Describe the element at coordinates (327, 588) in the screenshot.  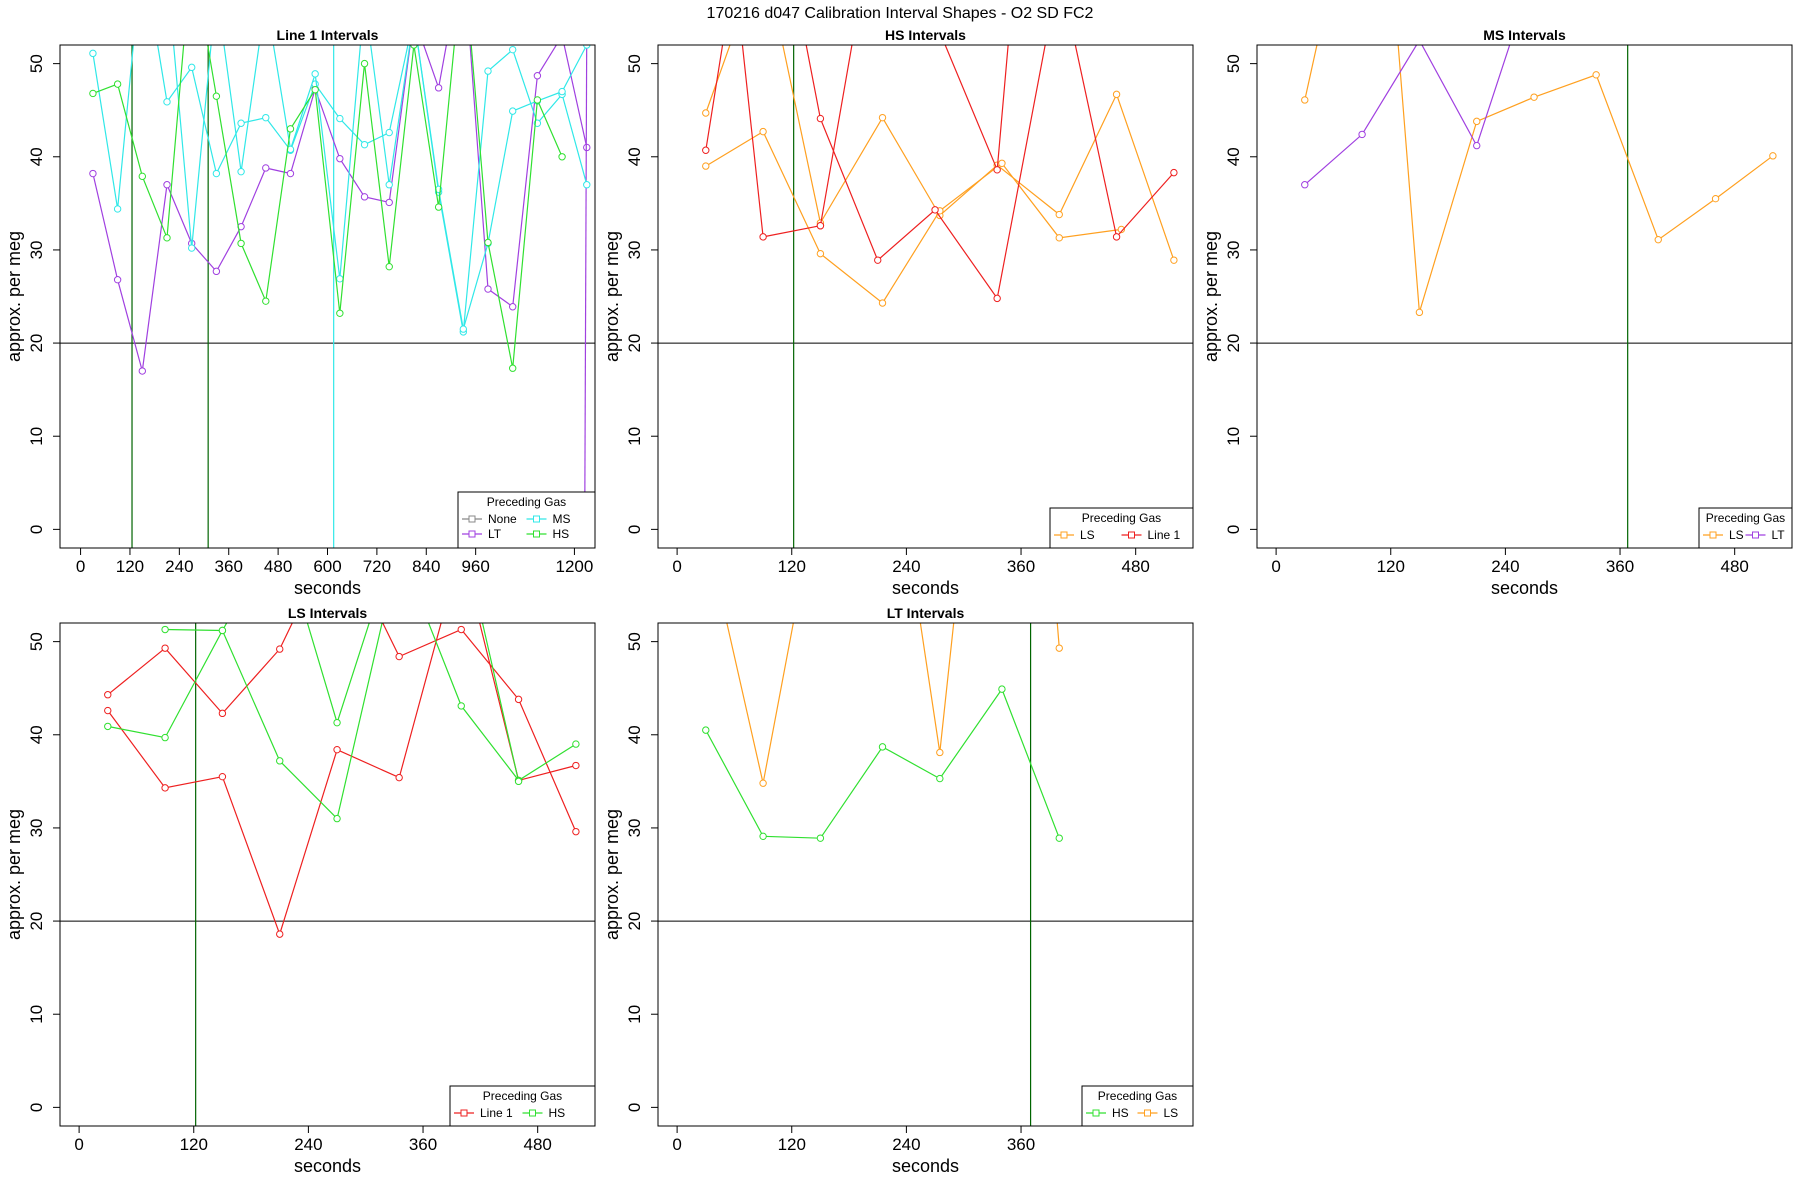
I see `x-axis-label: seconds` at that location.